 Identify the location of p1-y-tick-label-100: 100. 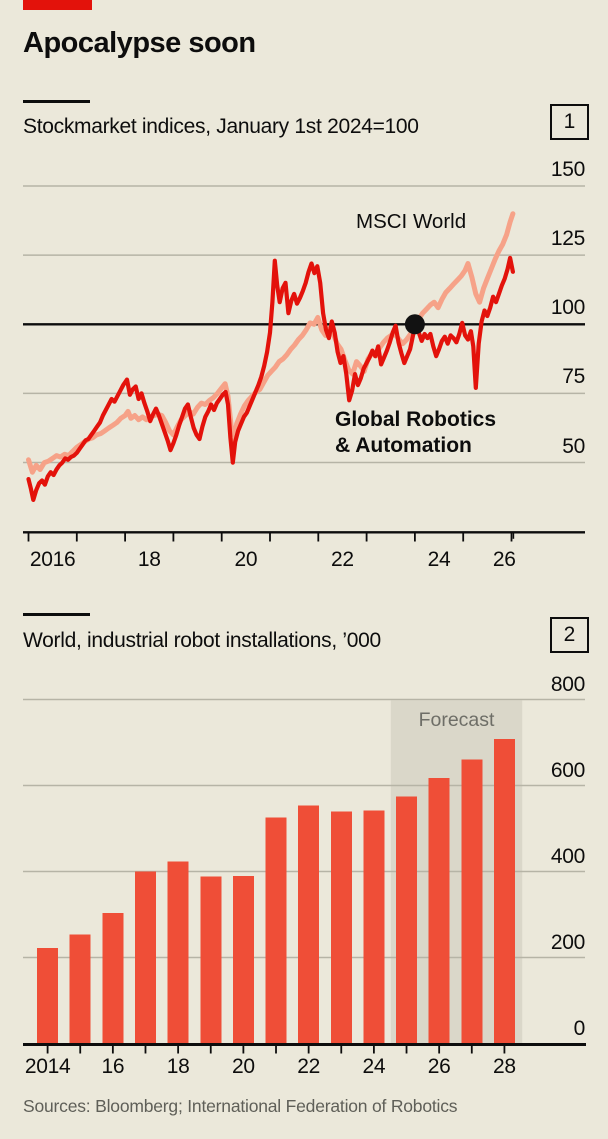
(567, 308).